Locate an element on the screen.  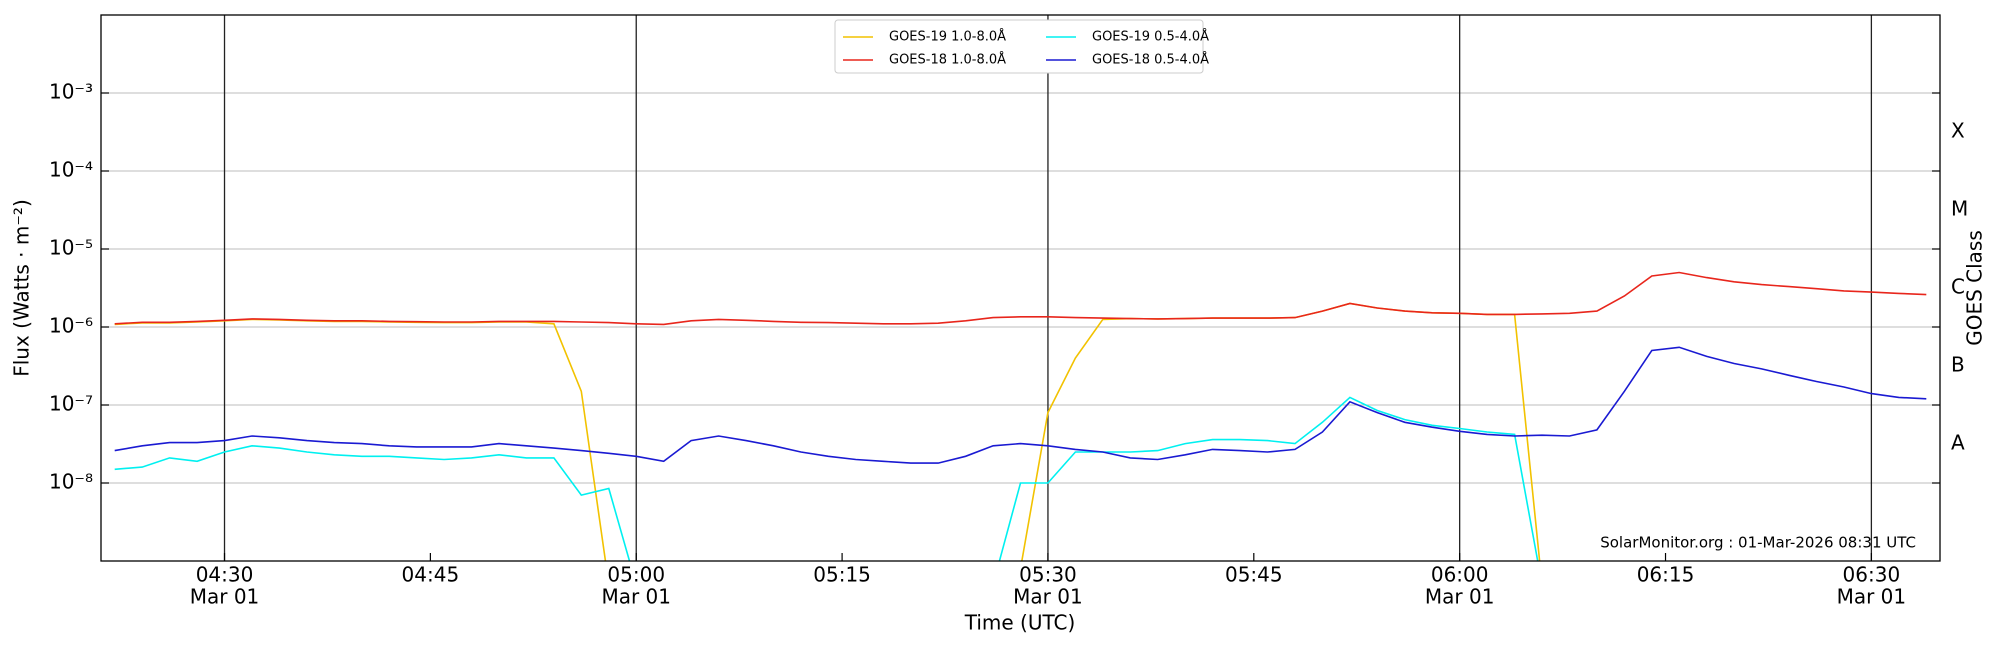
y-axis-label: Flux (Watts · m⁻²) is located at coordinates (22, 288).